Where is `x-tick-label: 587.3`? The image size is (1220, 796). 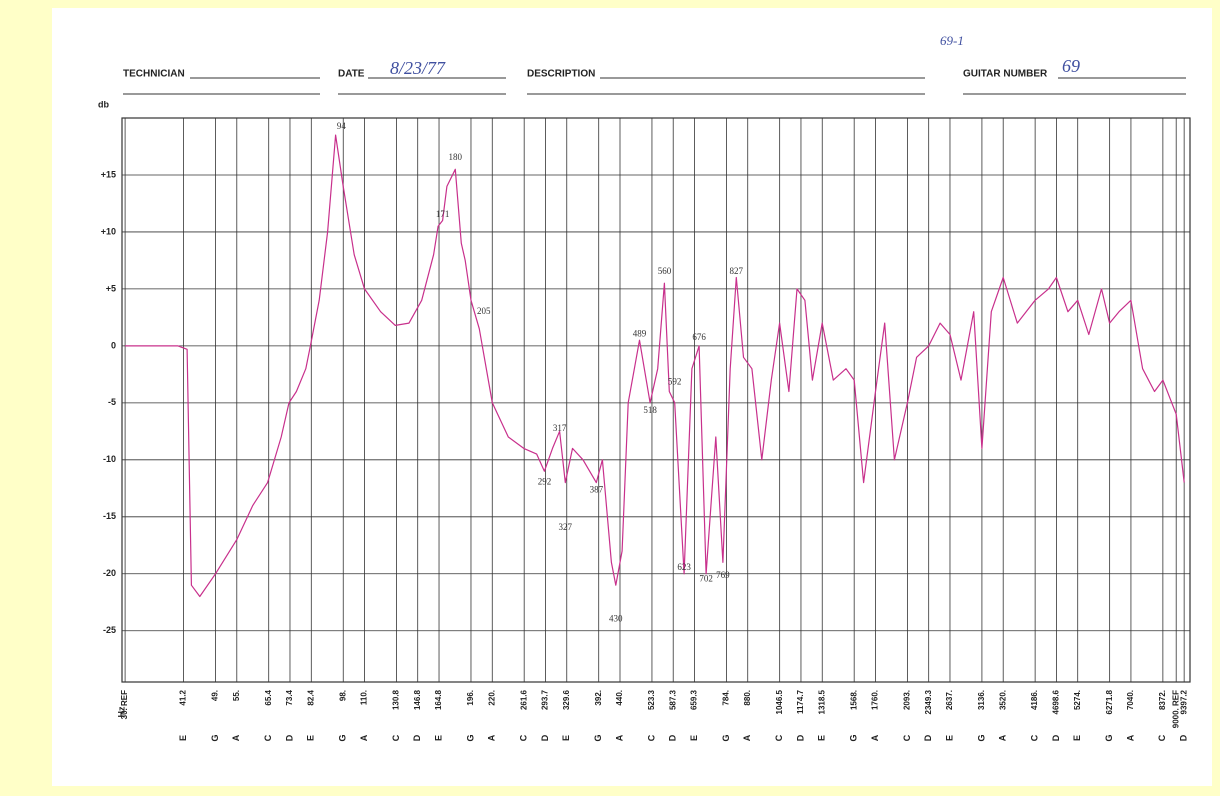
x-tick-label: 587.3 is located at coordinates (672, 699).